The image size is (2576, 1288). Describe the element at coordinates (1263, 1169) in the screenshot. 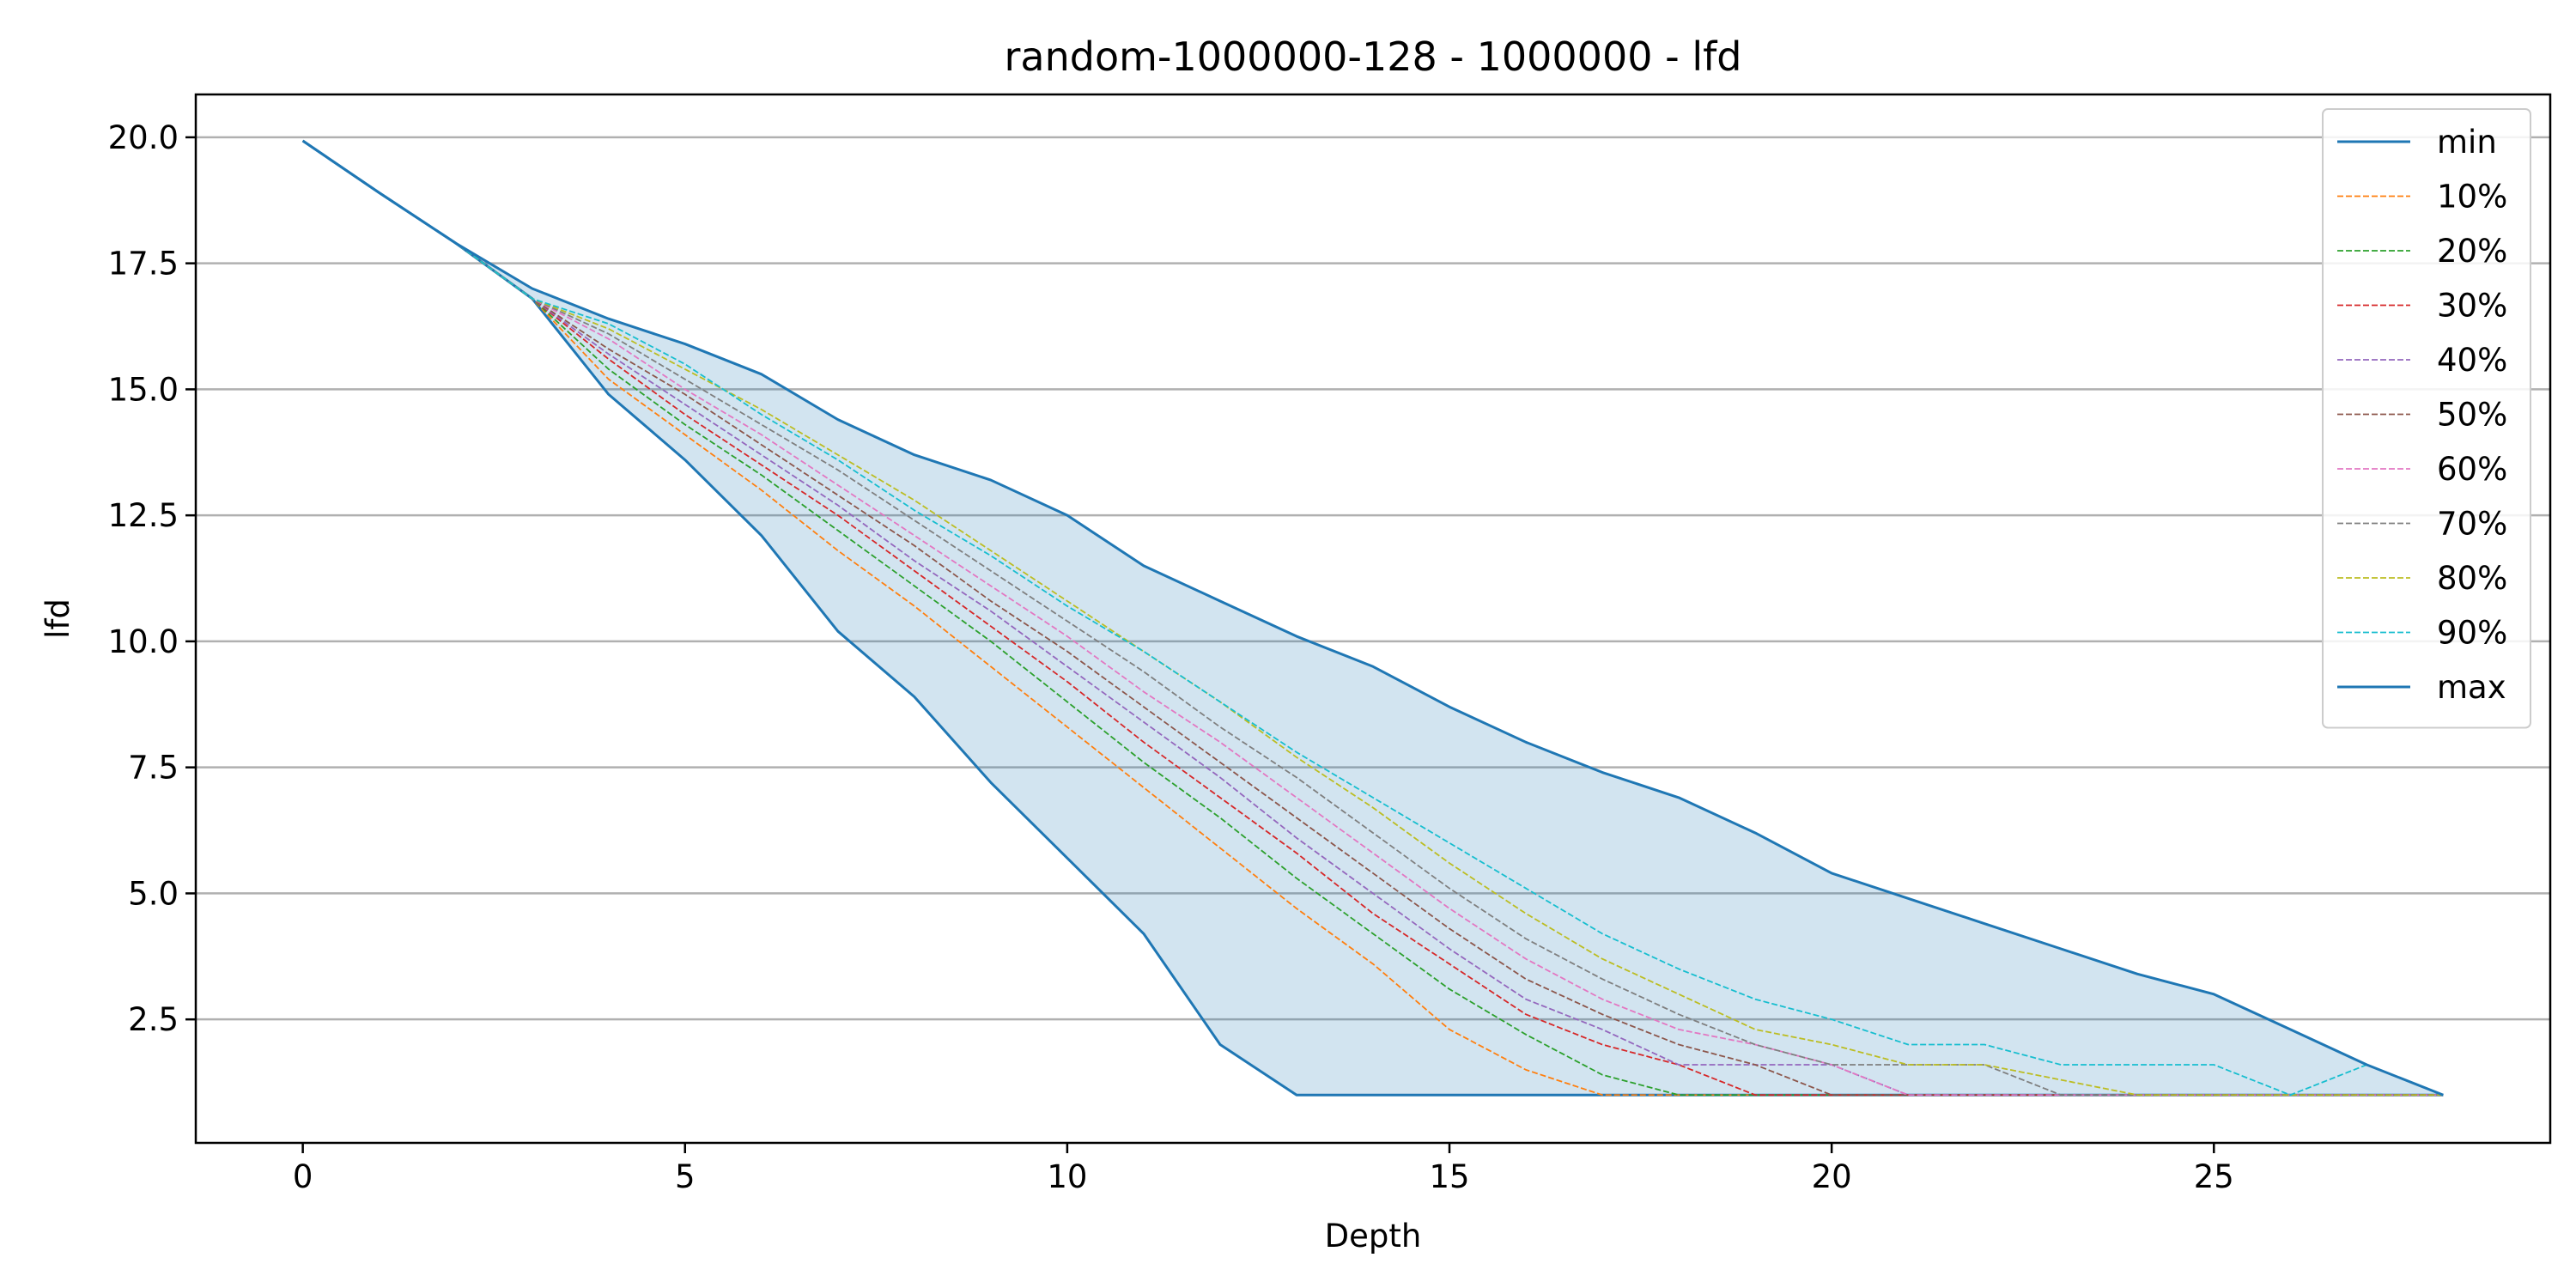

I see `x-axis-ticks: 0 5 10 15 20 25` at that location.